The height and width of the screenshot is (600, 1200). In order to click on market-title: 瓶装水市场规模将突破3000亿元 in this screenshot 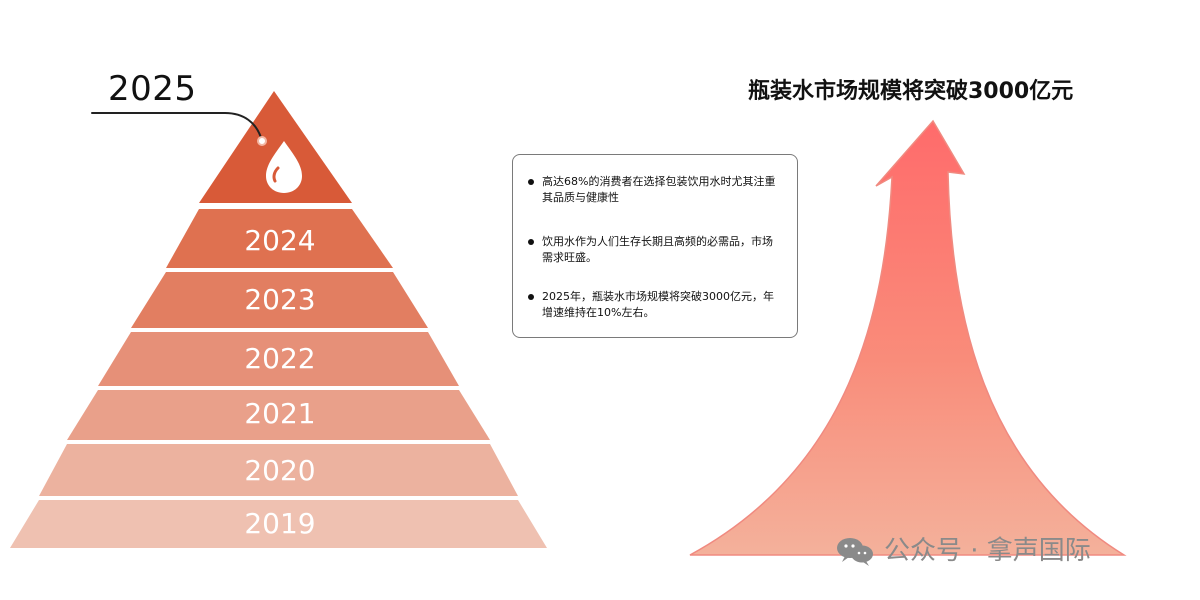, I will do `click(911, 91)`.